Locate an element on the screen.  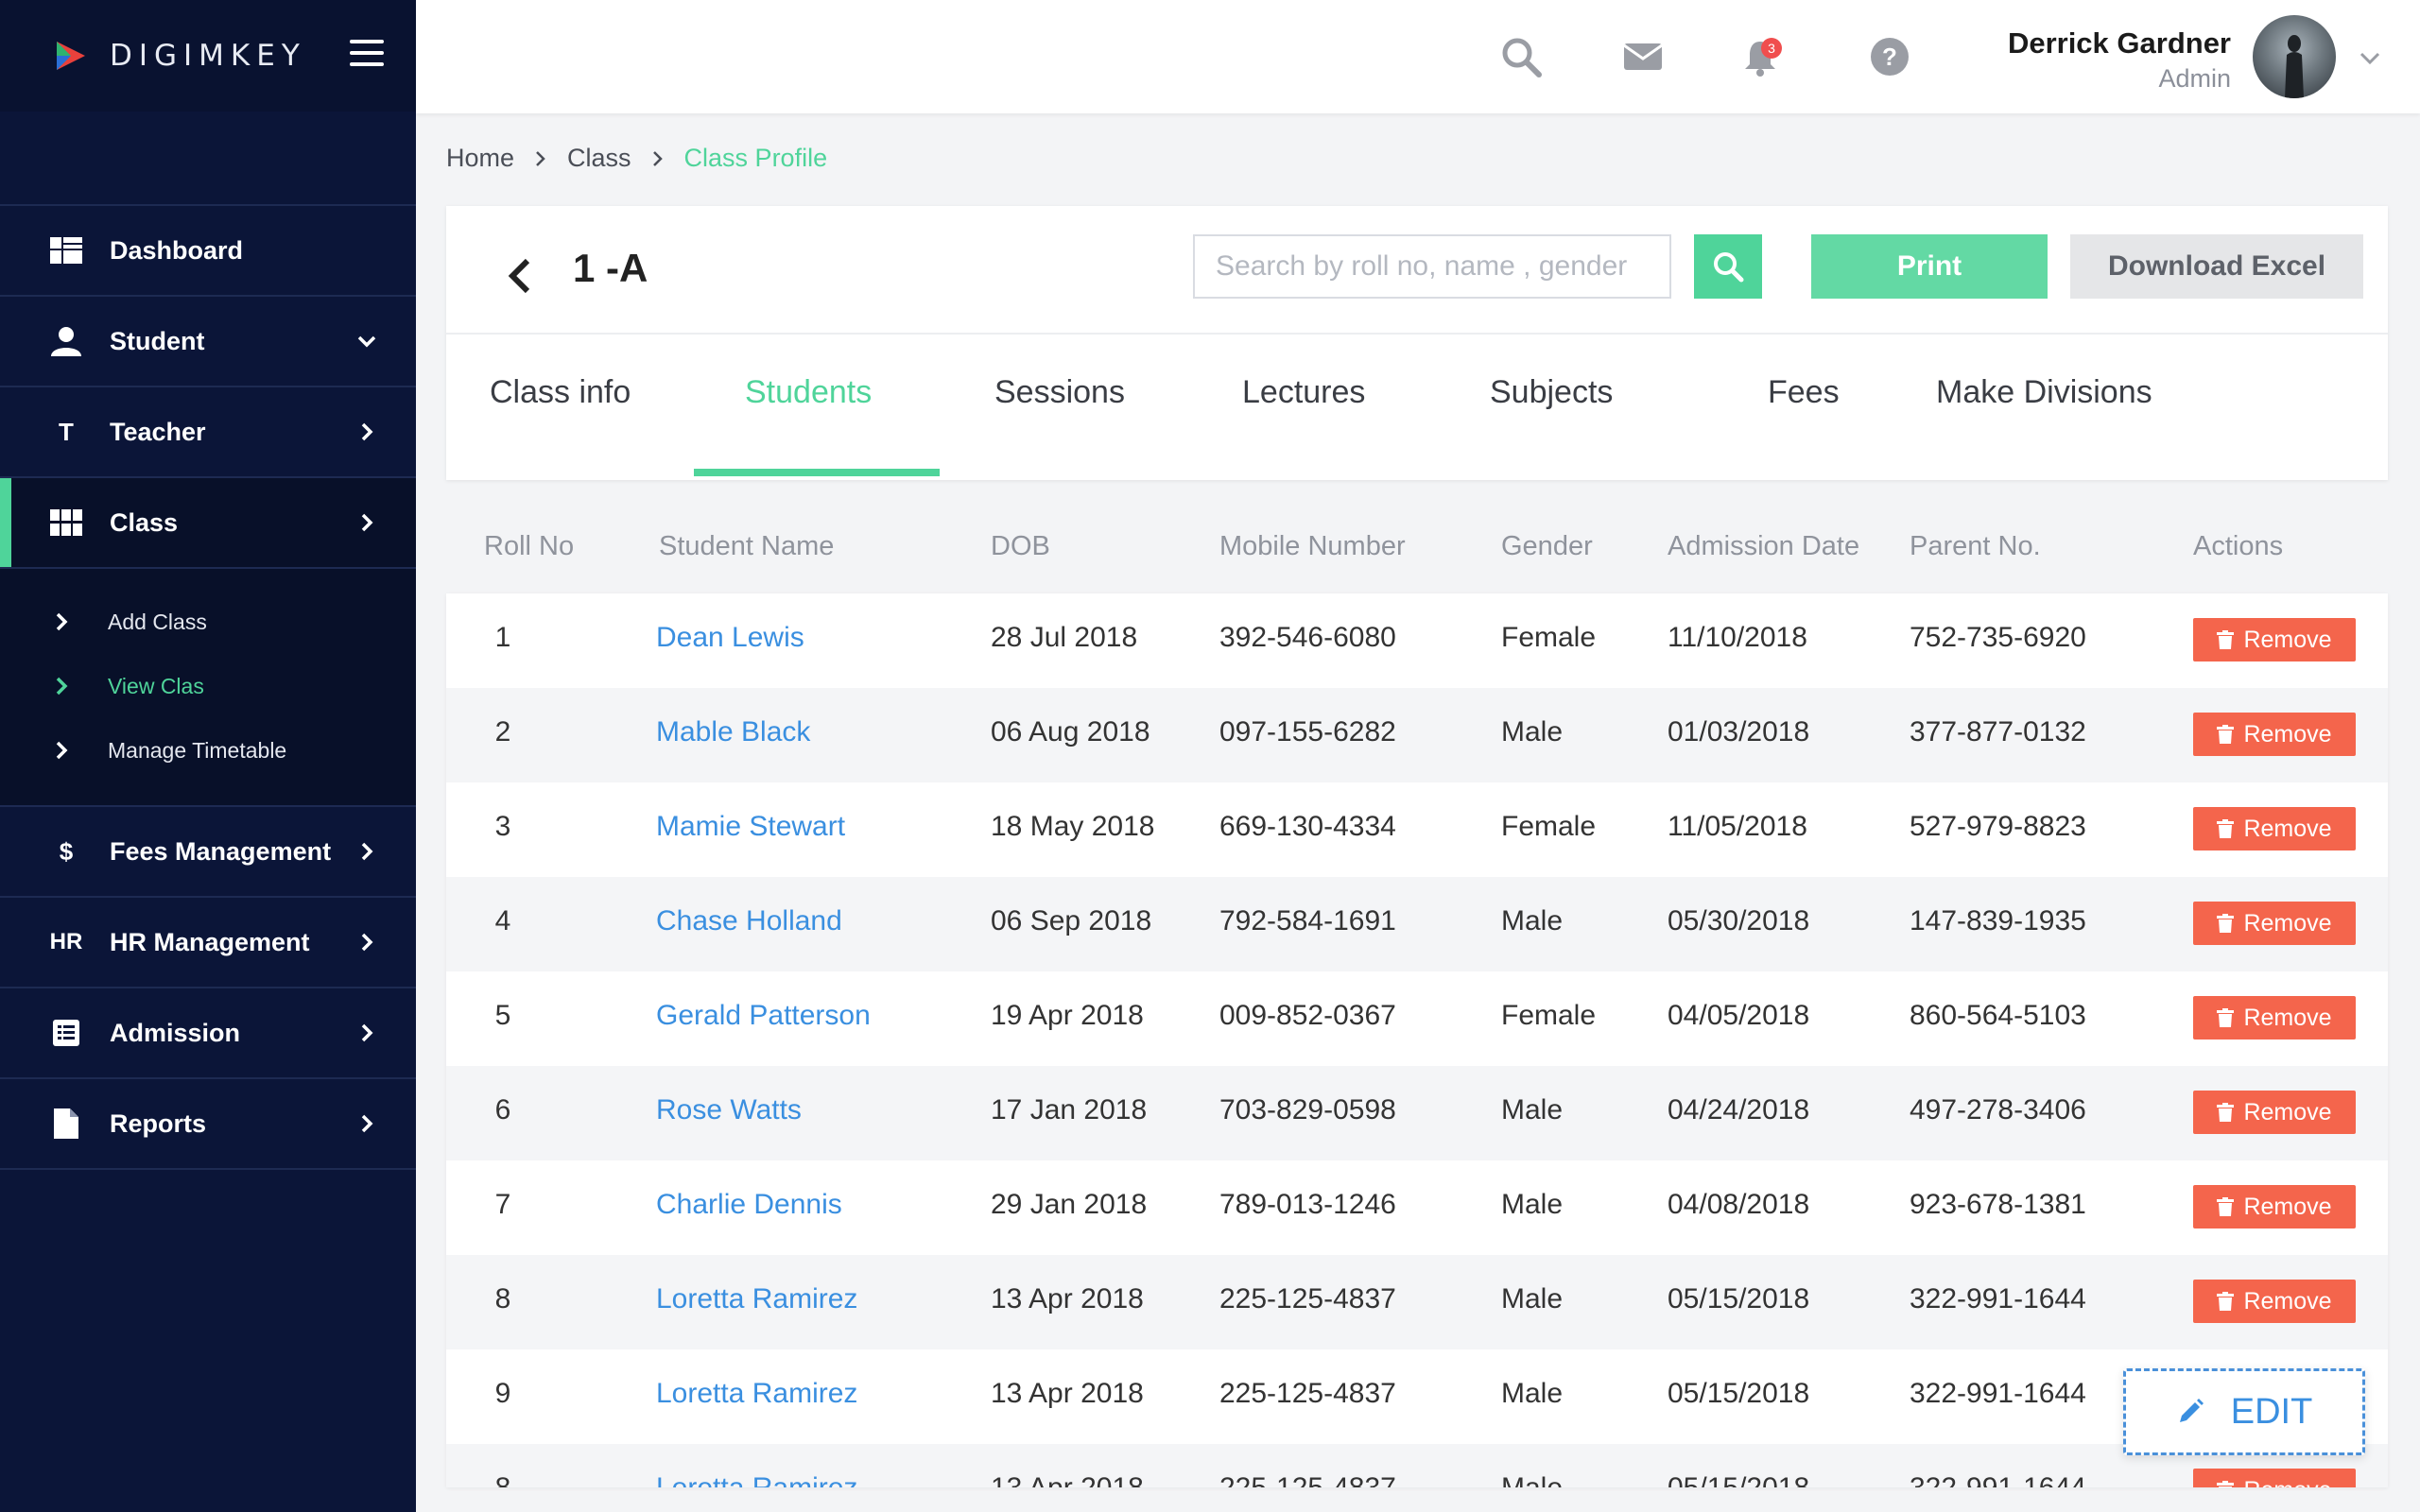
print-button: Print is located at coordinates (1929, 266).